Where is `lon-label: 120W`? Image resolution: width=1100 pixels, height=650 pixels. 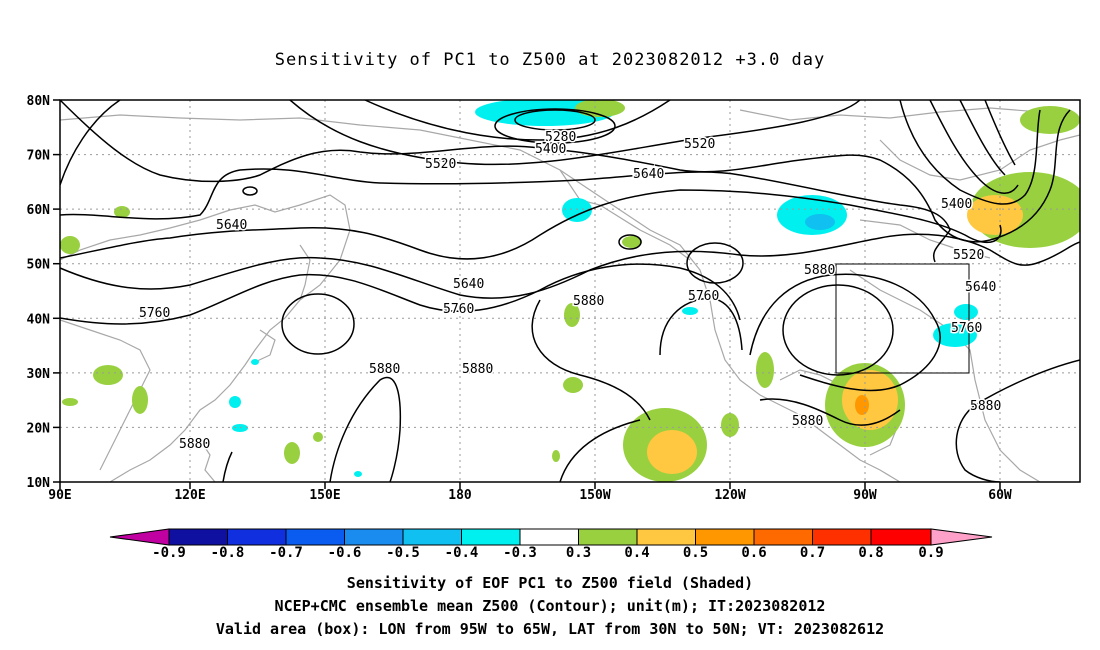
lon-label: 120W is located at coordinates (729, 495).